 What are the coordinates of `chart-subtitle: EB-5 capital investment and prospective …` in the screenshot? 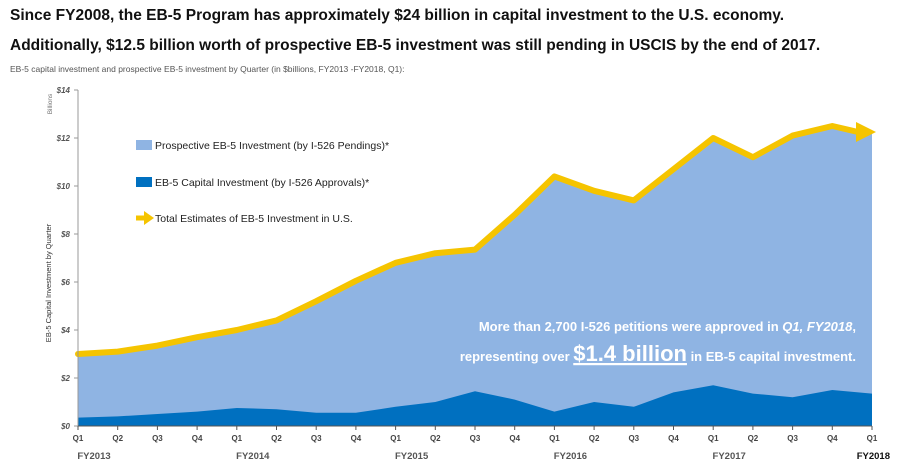 It's located at (207, 69).